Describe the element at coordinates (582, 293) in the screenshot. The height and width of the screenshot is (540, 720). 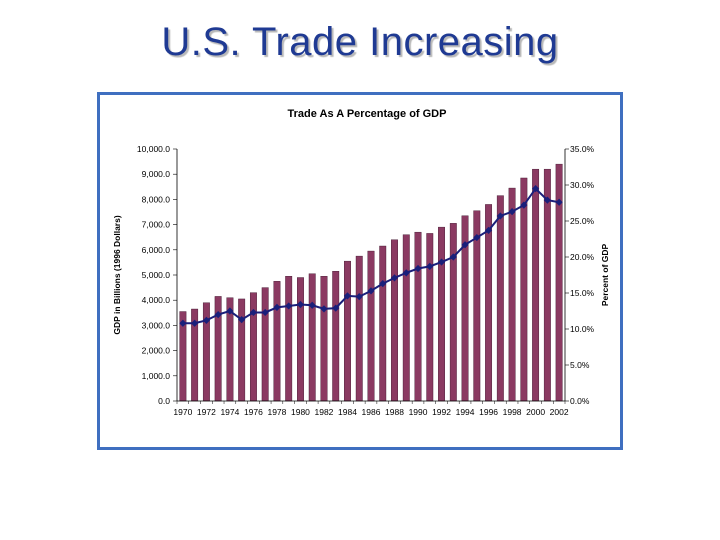
I see `right-tick-label: 15.0%` at that location.